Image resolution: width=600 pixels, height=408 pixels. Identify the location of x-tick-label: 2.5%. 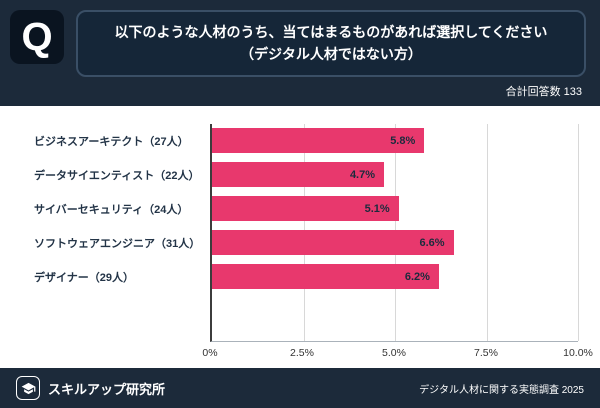
(302, 353).